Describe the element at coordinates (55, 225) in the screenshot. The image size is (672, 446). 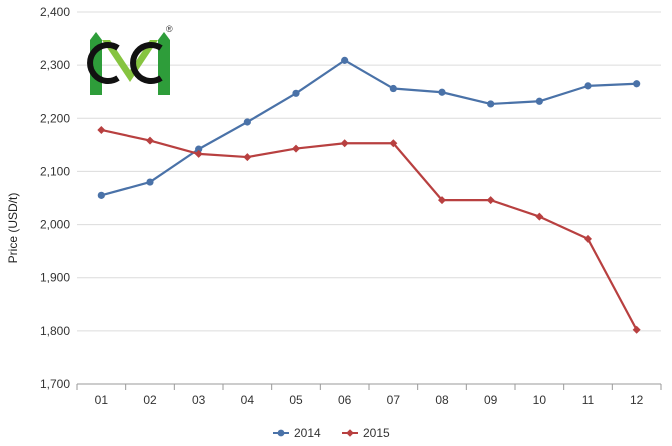
I see `y-tick-label: 2,000` at that location.